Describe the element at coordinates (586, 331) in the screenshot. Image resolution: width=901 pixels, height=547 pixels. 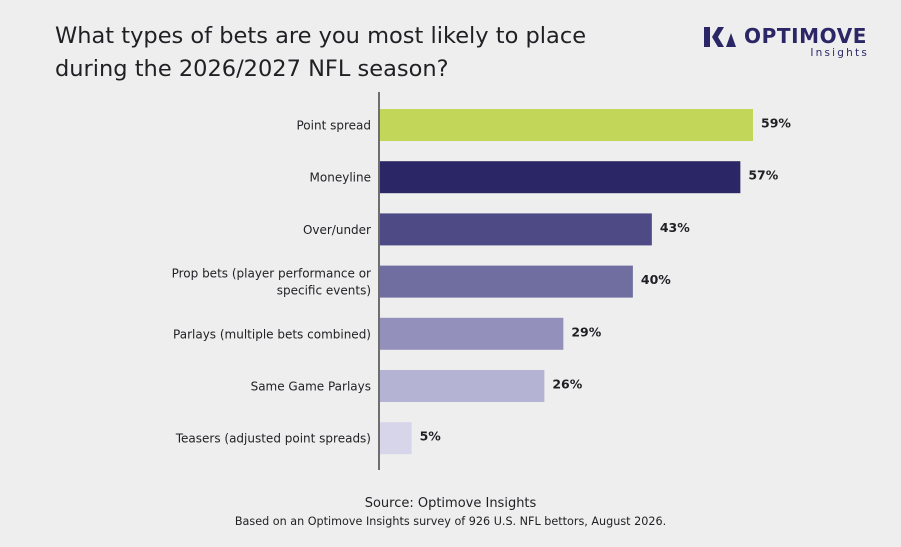
I see `value-label-4: 29%` at that location.